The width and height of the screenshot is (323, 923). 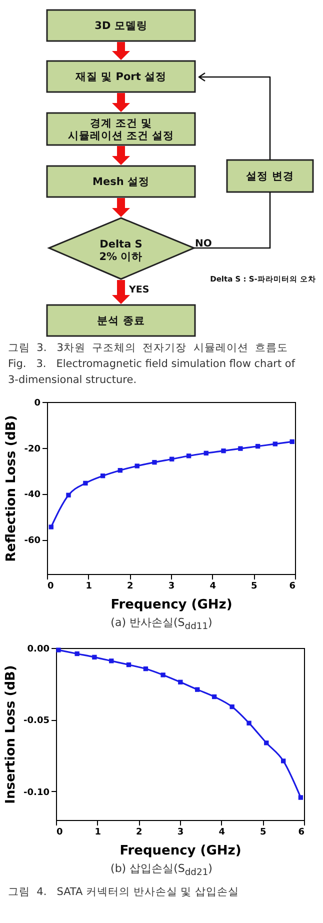 I want to click on y-axis-title: Insertion Loss (dB), so click(x=11, y=734).